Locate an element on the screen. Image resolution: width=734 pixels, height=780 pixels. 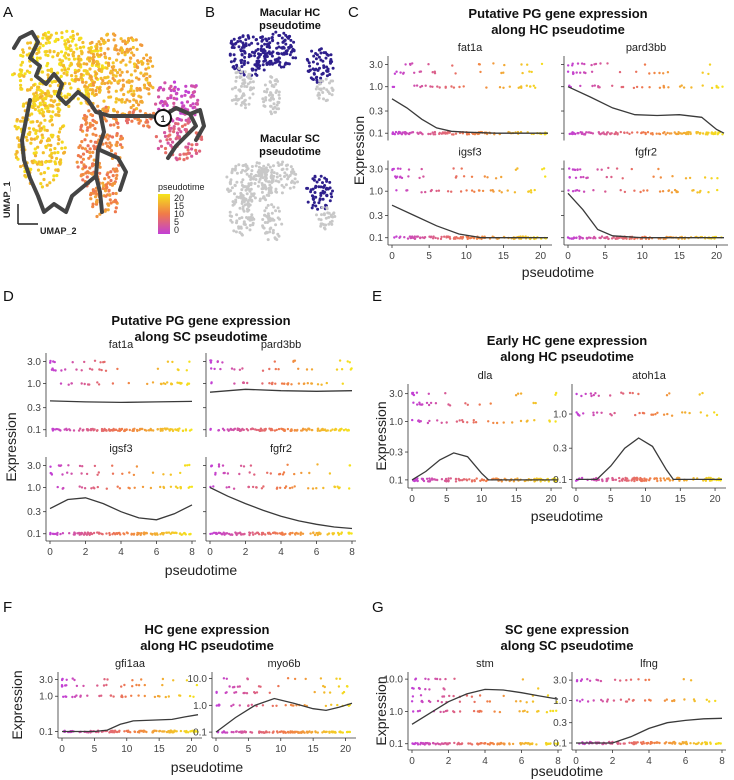
panel-letter-e: E is located at coordinates (377, 296).